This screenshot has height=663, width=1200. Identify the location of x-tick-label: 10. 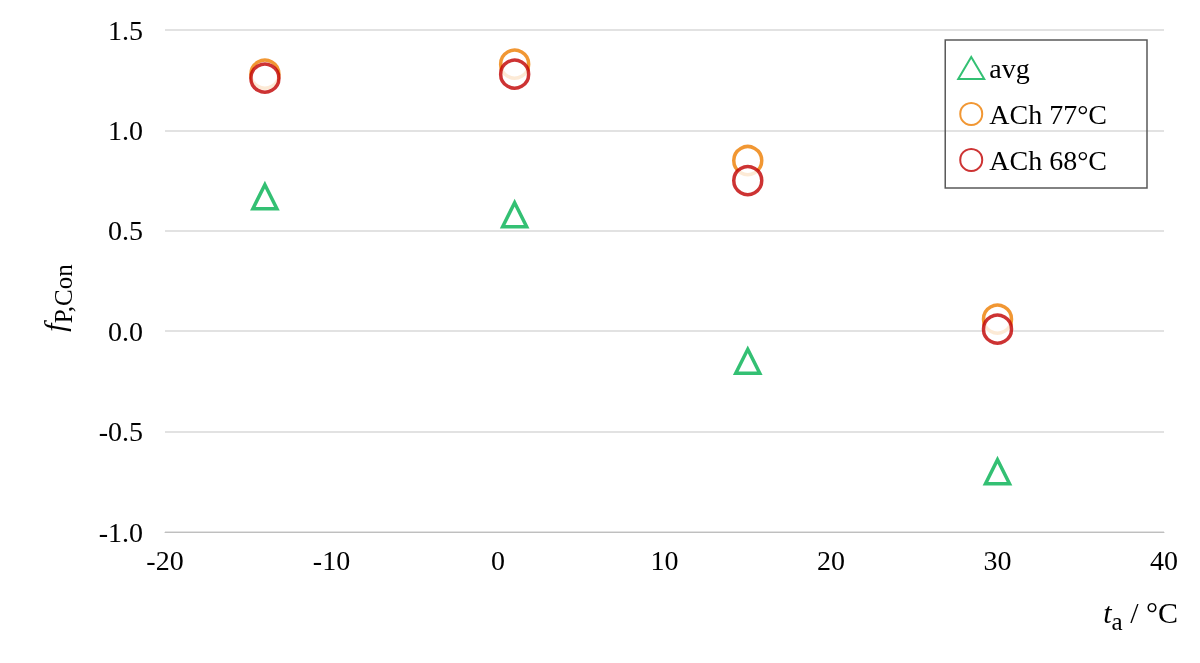
(664, 560).